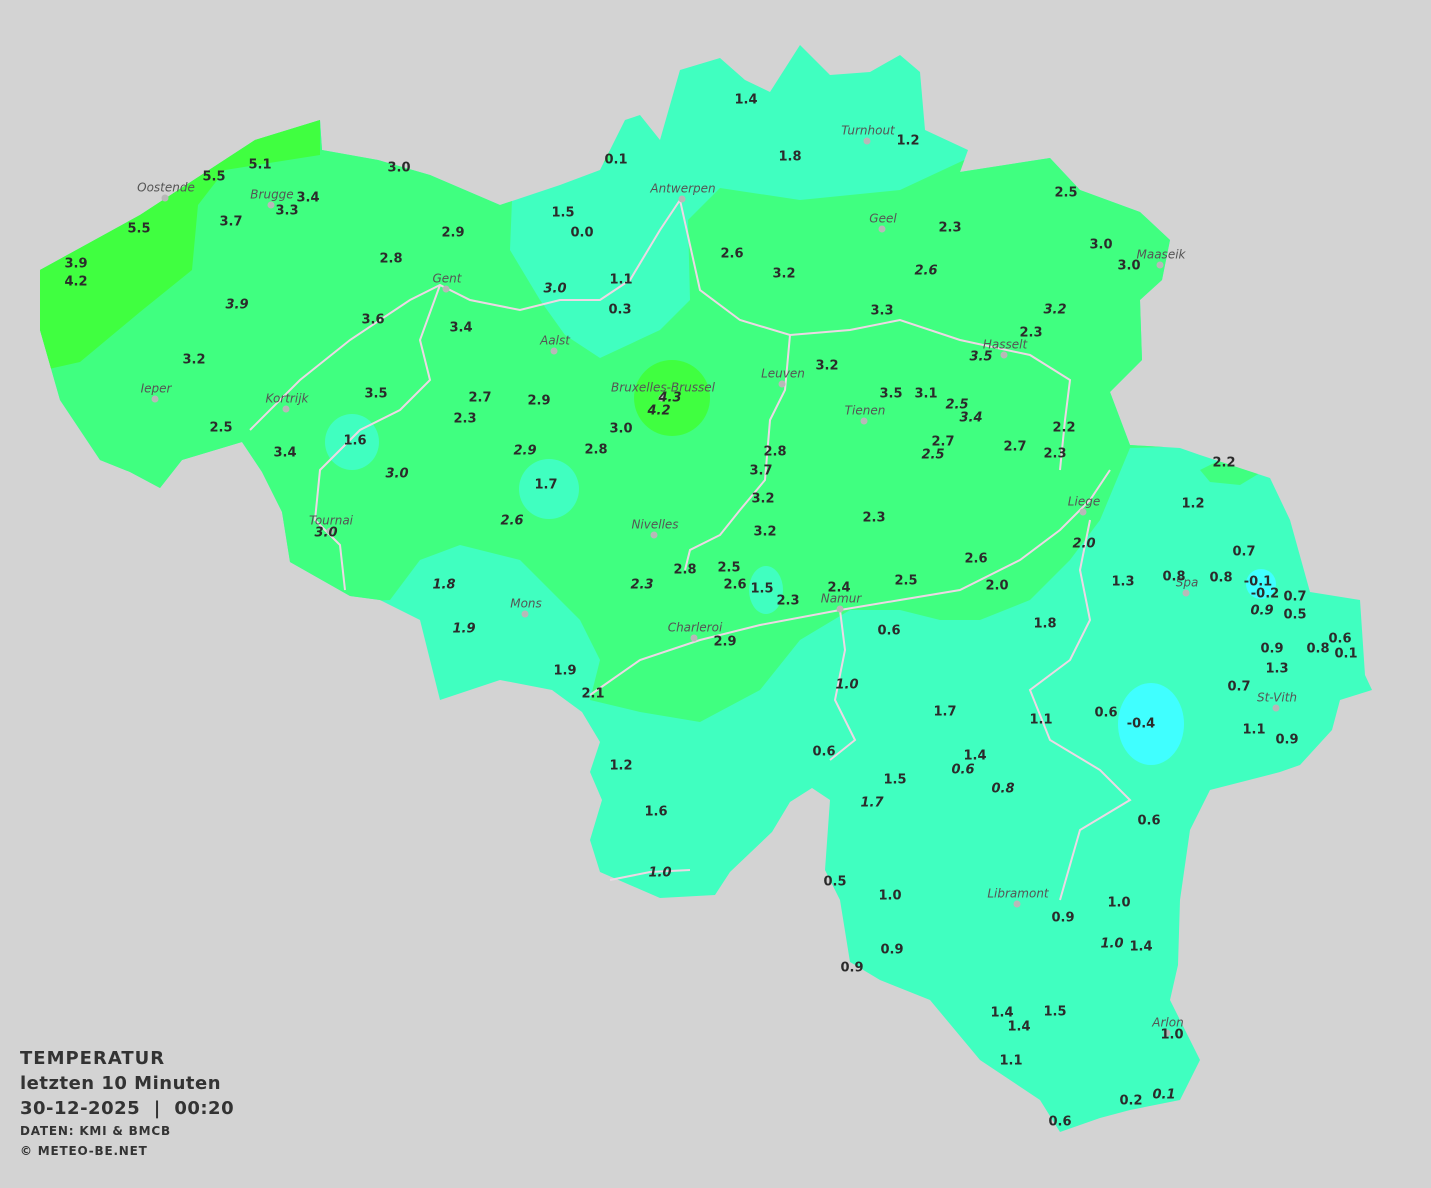 The width and height of the screenshot is (1431, 1188). What do you see at coordinates (658, 411) in the screenshot?
I see `station-temperature: 4.2` at bounding box center [658, 411].